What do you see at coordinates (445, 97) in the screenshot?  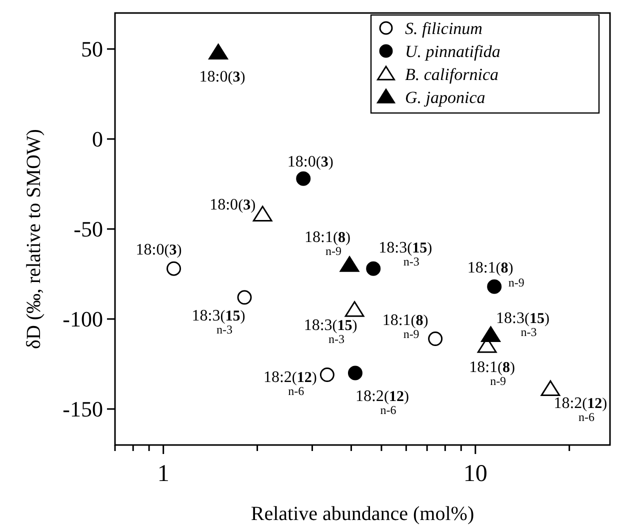 I see `legend-label: G. japonica` at bounding box center [445, 97].